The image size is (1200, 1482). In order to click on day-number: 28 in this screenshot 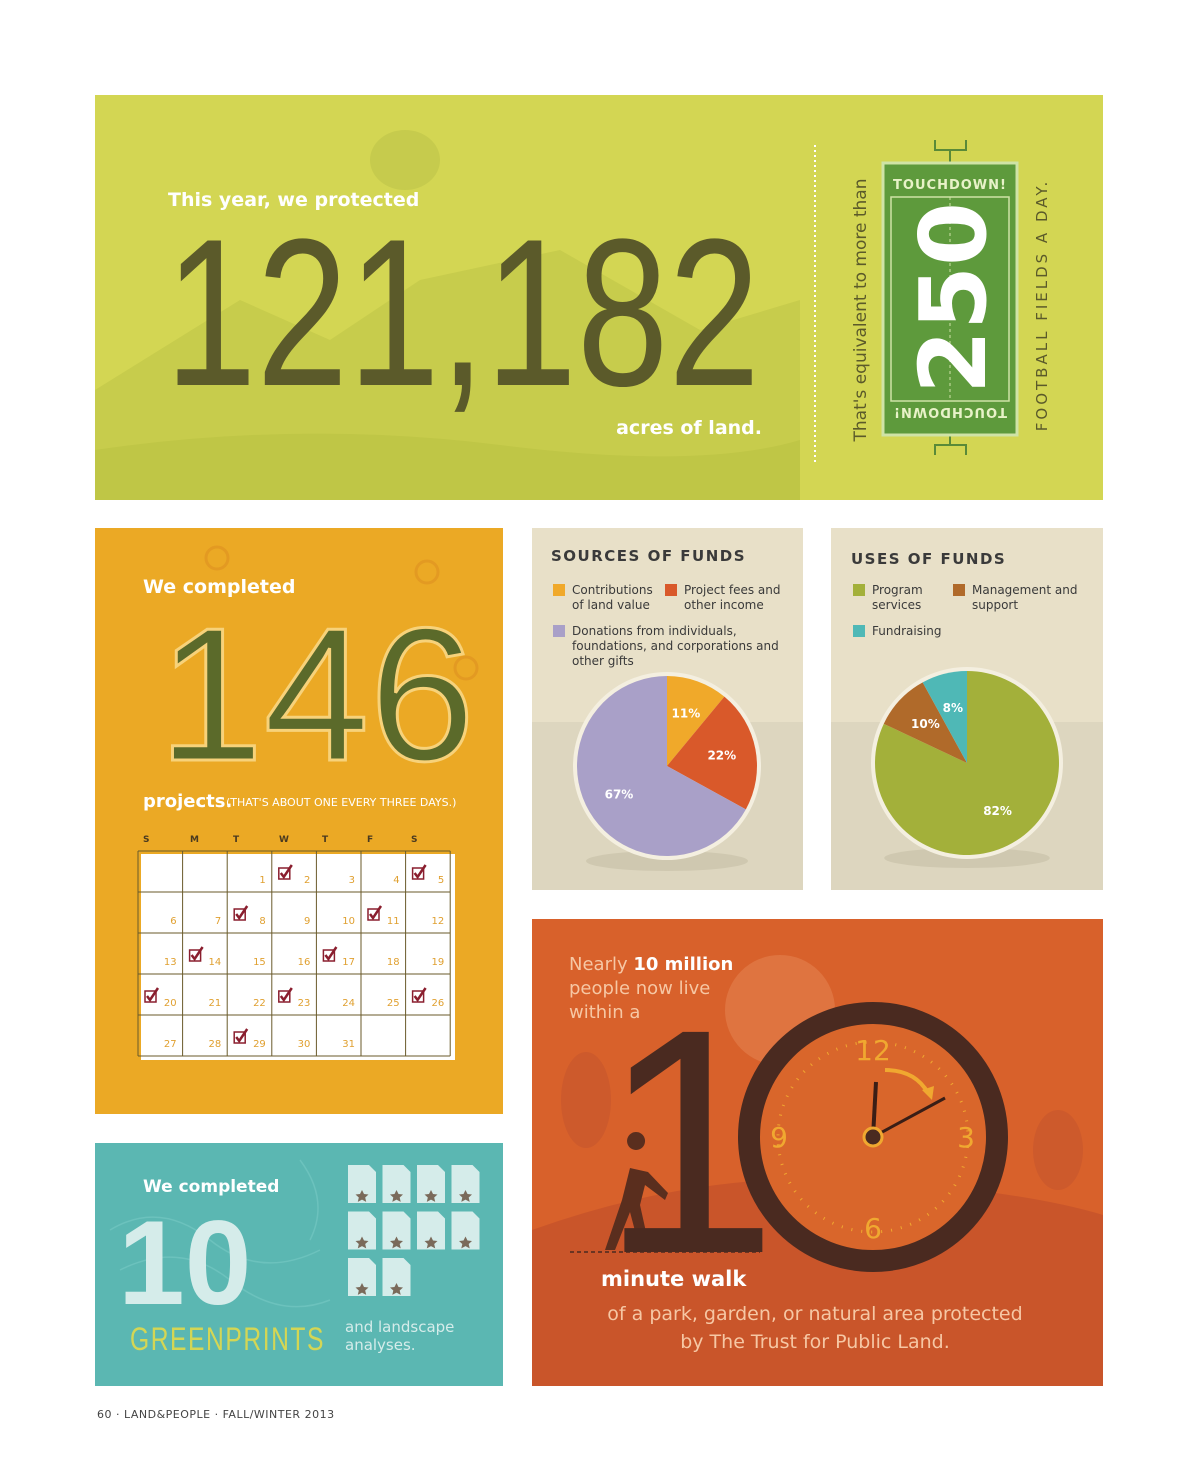, I will do `click(214, 1044)`.